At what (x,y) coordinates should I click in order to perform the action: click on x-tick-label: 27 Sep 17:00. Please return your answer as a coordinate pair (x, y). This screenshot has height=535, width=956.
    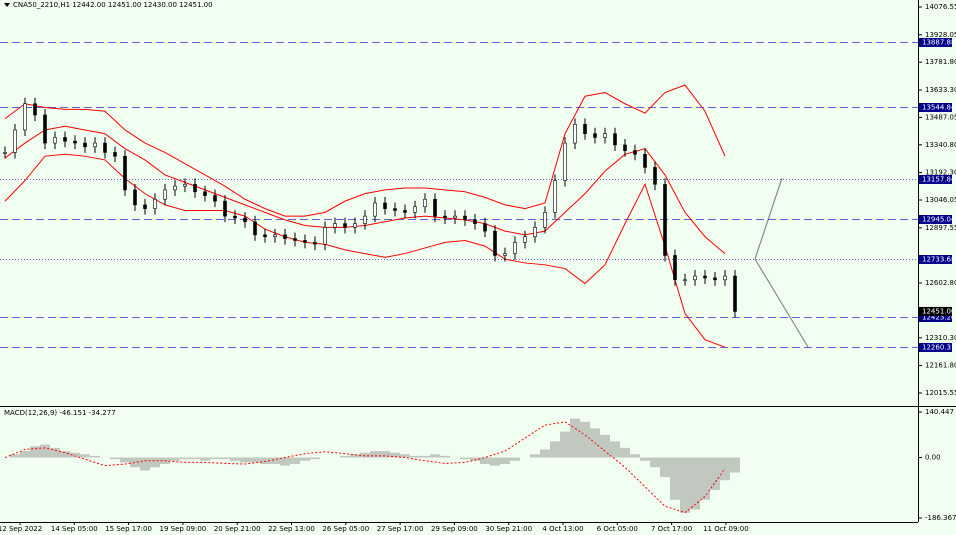
    Looking at the image, I should click on (400, 529).